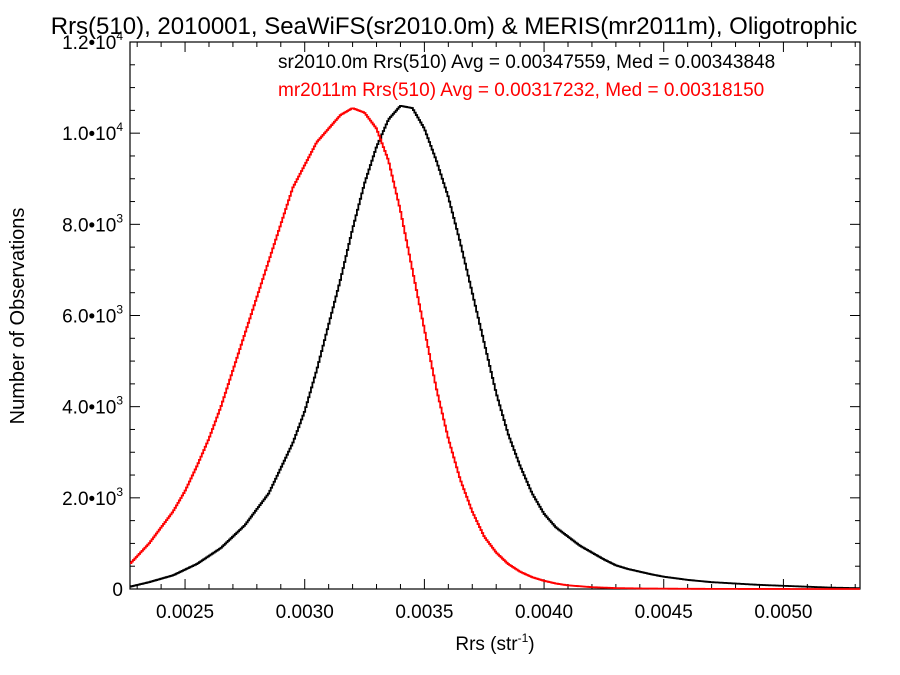 This screenshot has width=900, height=675. I want to click on y-tick-label: 6.0•103, so click(92, 315).